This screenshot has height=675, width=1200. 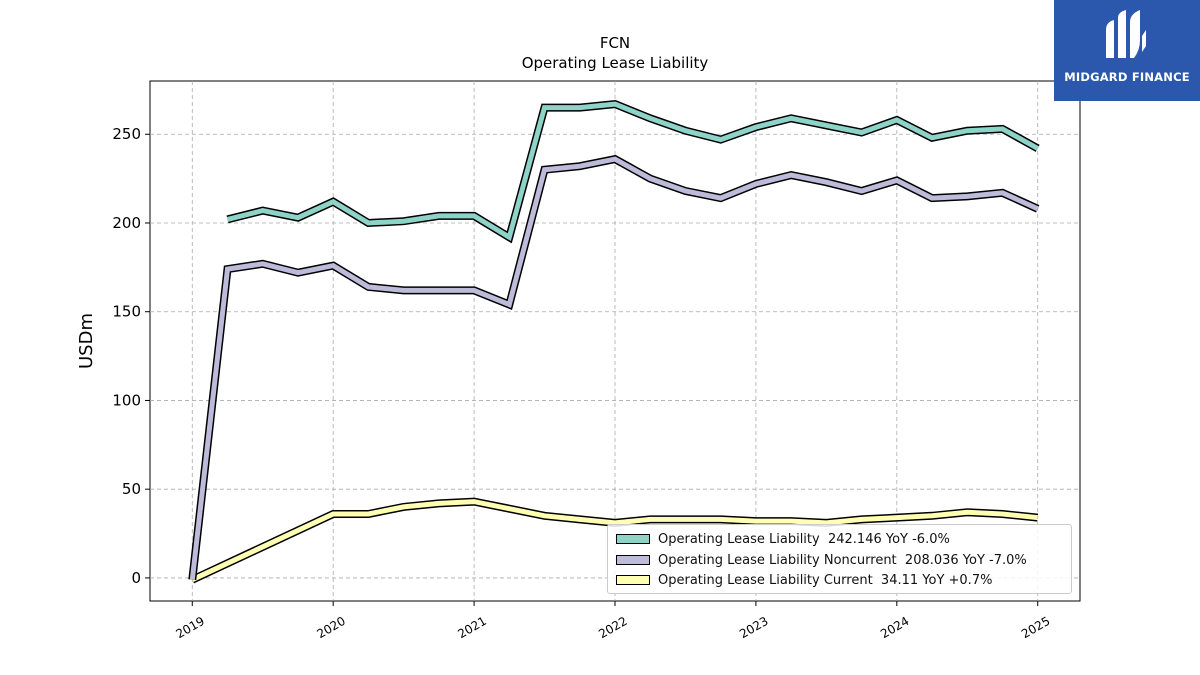 What do you see at coordinates (126, 134) in the screenshot?
I see `y-tick-label: 250` at bounding box center [126, 134].